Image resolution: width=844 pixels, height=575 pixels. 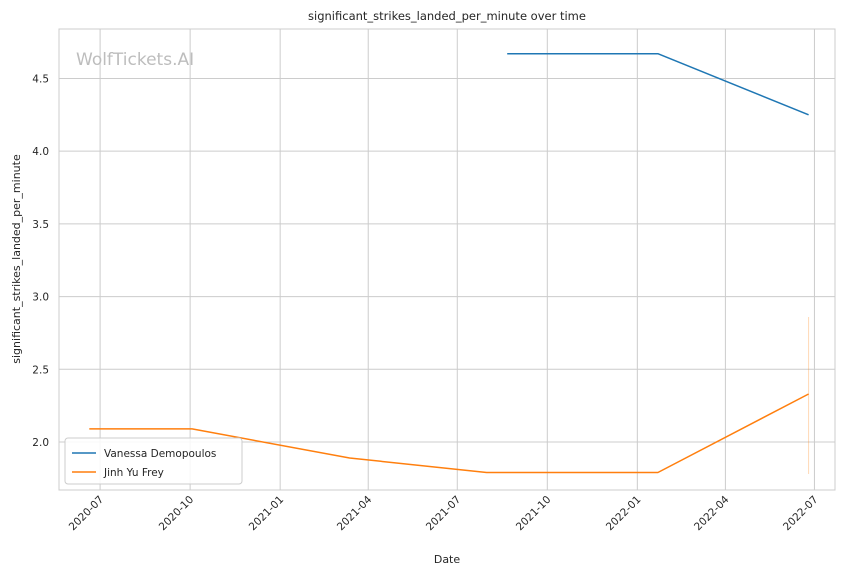 I want to click on legend: Vanessa Demopoulos Jinh Yu Frey, so click(x=153, y=461).